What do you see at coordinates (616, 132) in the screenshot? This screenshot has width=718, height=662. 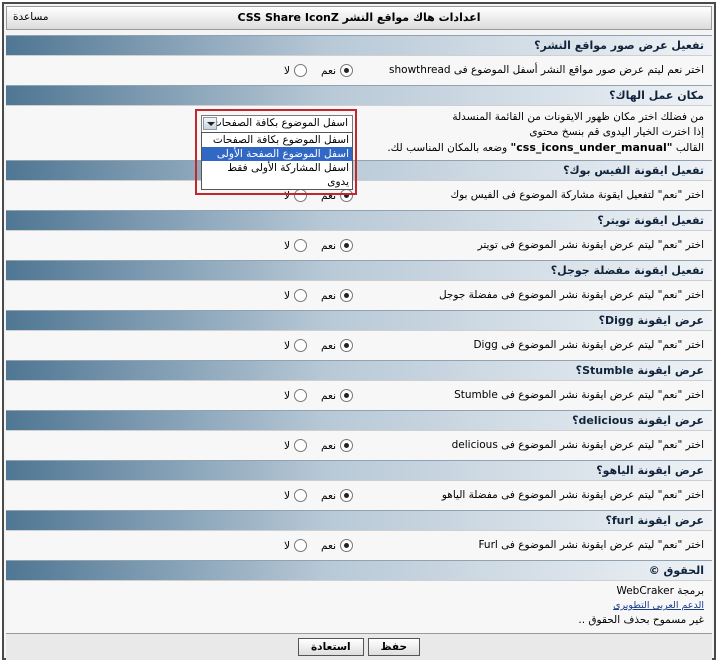 I see `description-line: إذا اخترت الخيار اليدوى قم بنسخ محتوى` at bounding box center [616, 132].